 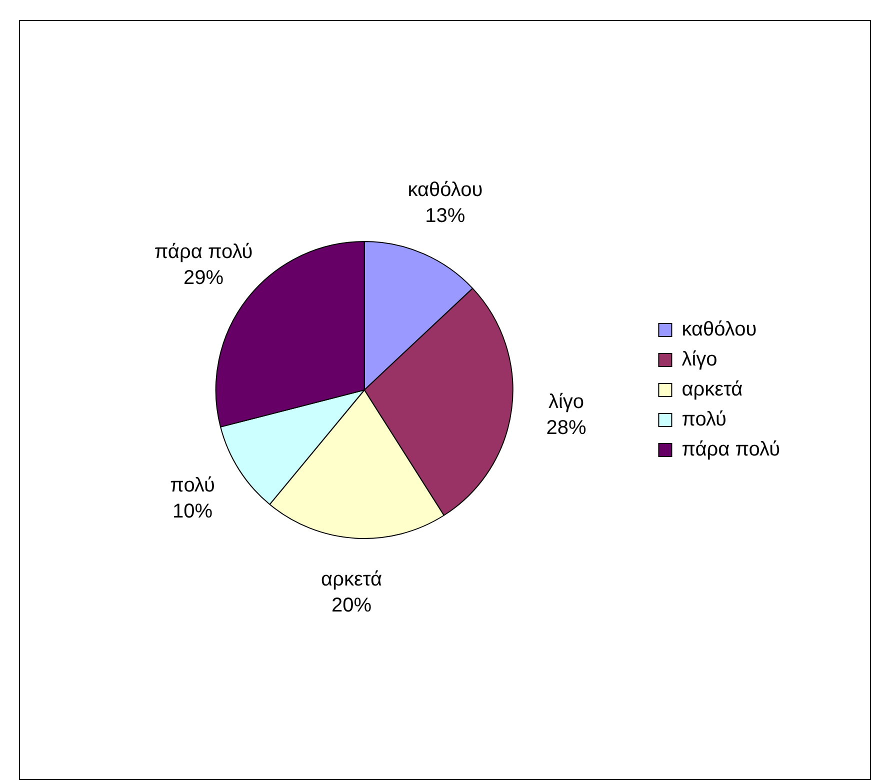 I want to click on data-label: 28%, so click(x=566, y=428).